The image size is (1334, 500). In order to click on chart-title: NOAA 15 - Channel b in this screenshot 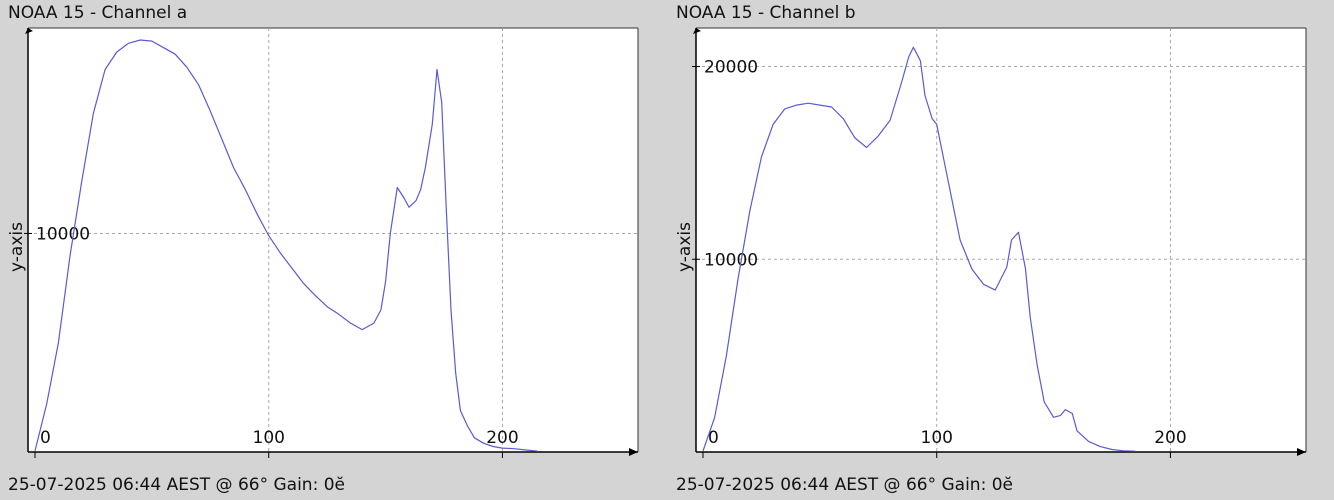, I will do `click(766, 13)`.